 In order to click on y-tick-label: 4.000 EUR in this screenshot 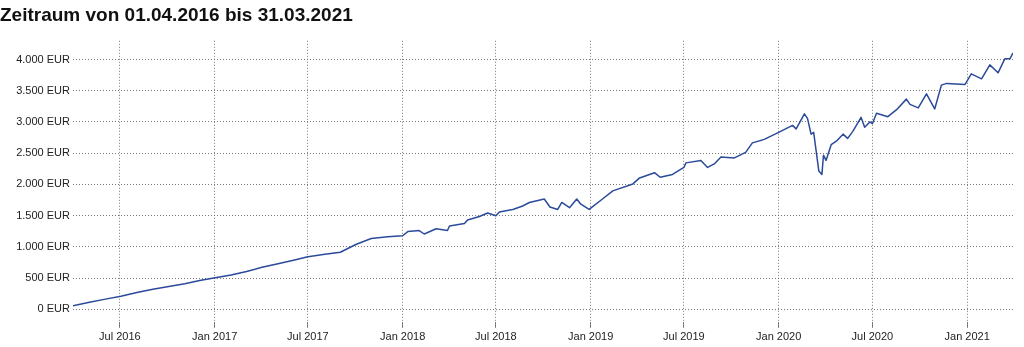, I will do `click(43, 58)`.